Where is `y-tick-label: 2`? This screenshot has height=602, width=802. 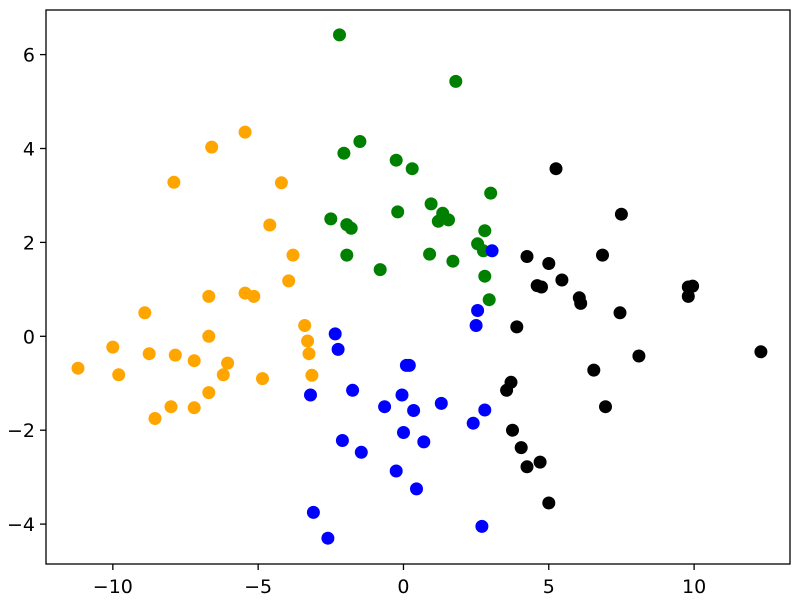 y-tick-label: 2 is located at coordinates (29, 243).